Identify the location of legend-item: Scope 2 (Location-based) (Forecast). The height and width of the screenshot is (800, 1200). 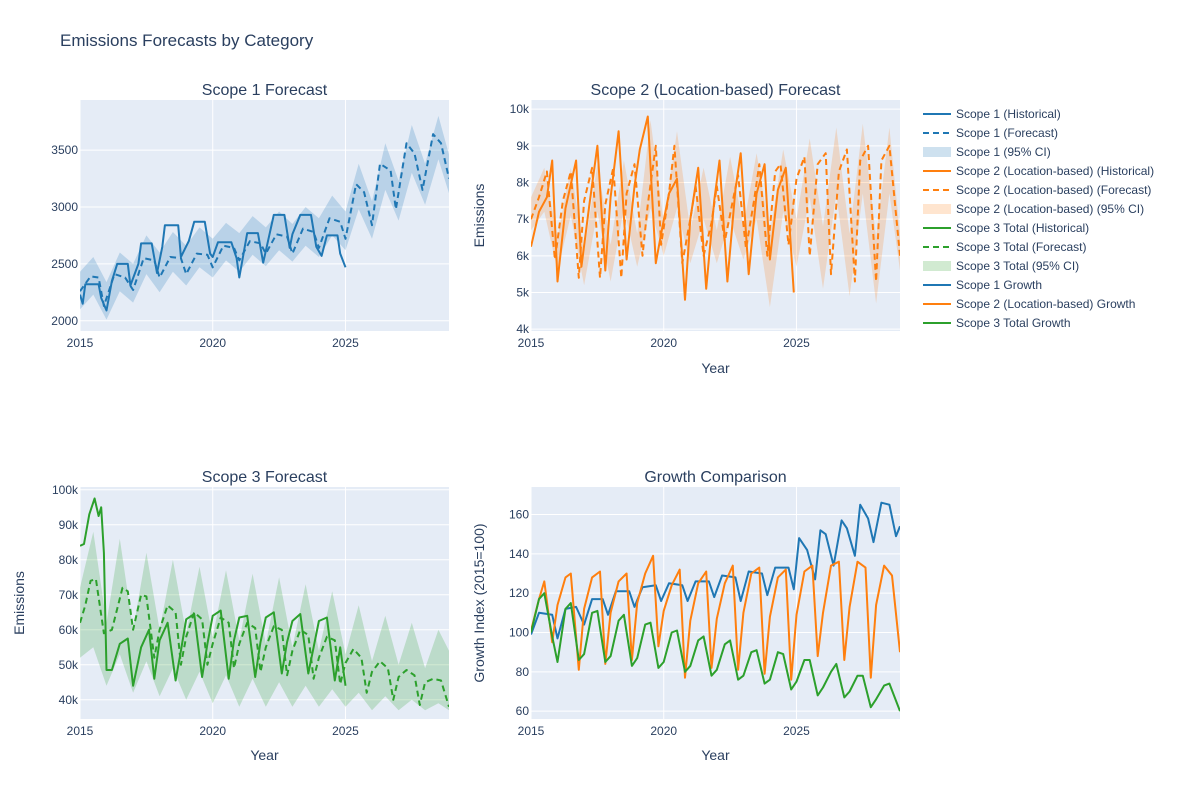
(1057, 189).